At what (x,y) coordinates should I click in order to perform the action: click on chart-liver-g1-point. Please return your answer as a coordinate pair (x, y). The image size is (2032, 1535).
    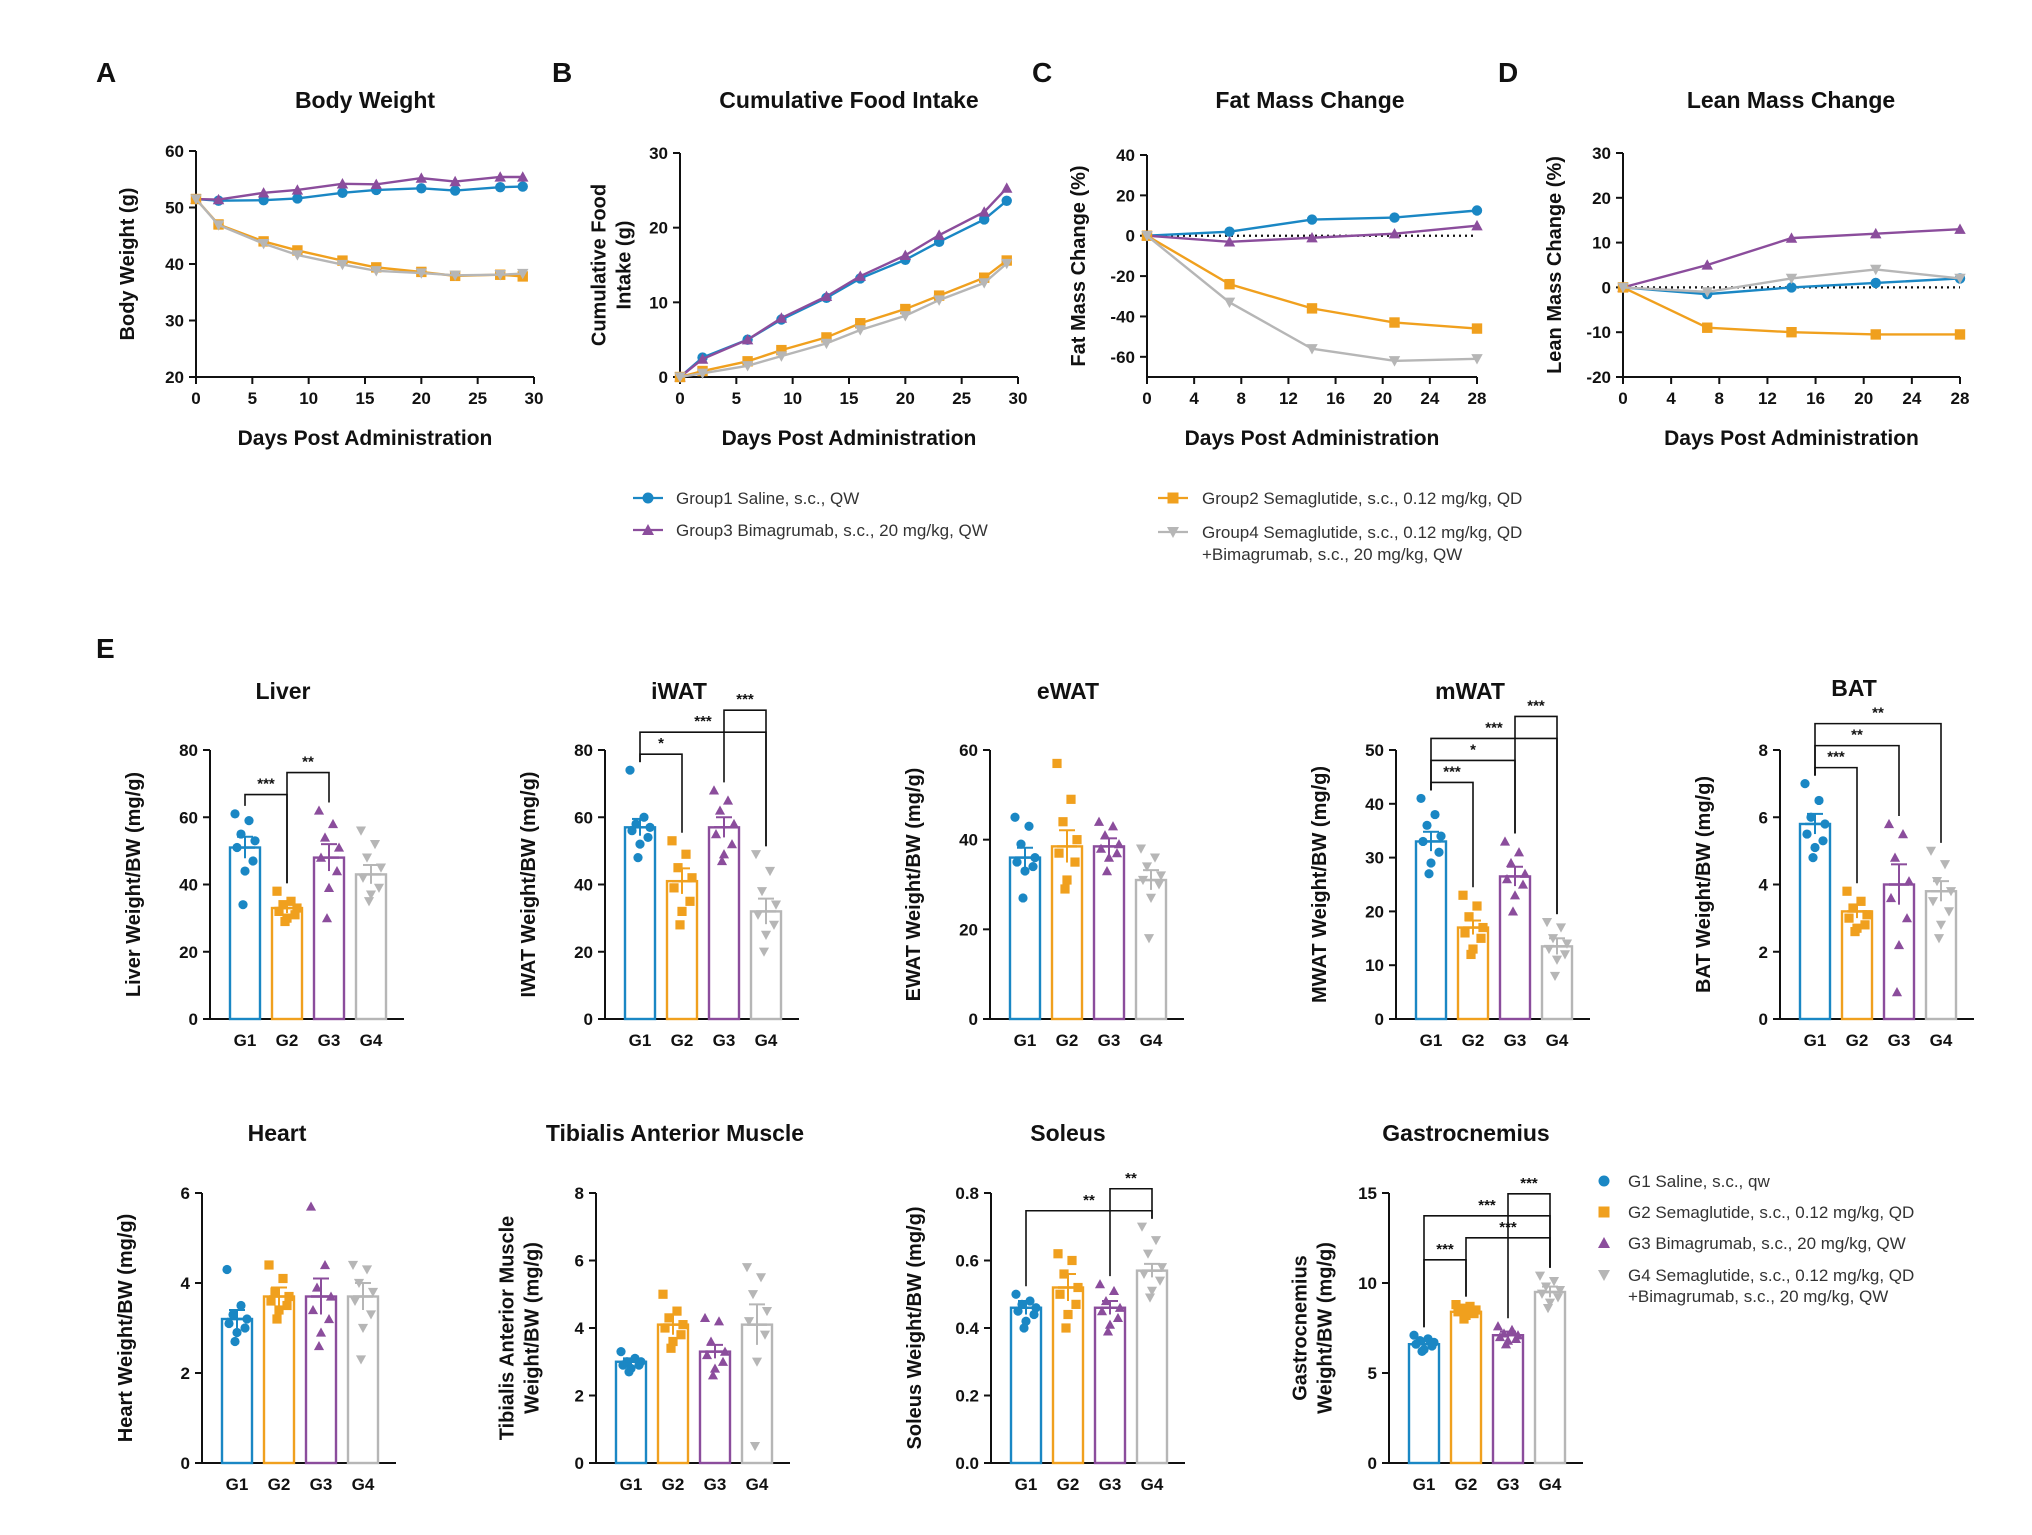
    Looking at the image, I should click on (255, 841).